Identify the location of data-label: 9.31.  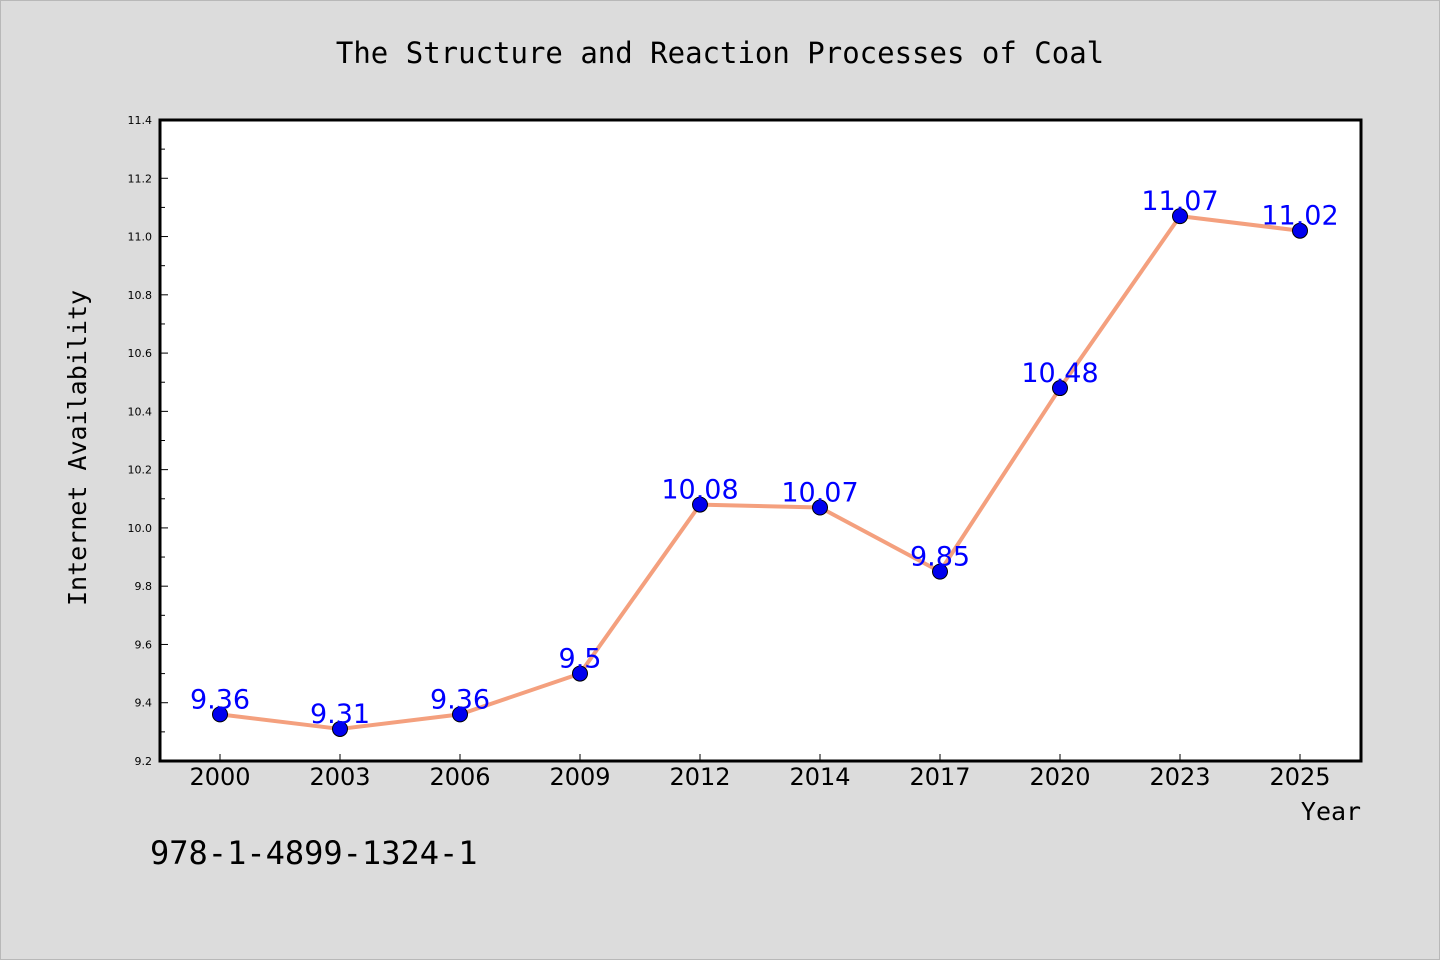
(340, 714).